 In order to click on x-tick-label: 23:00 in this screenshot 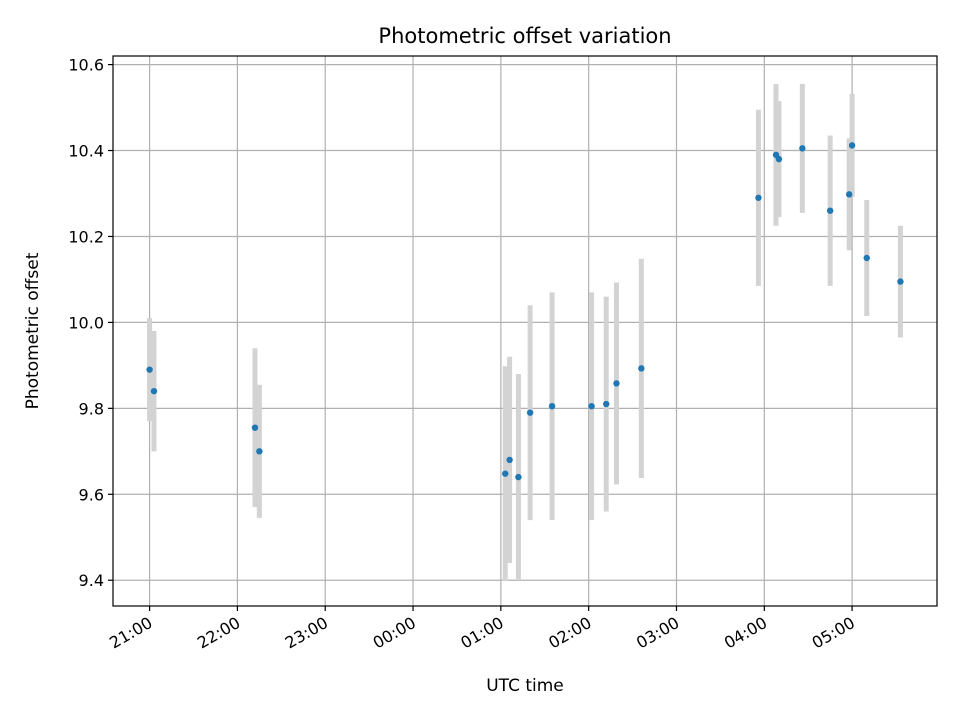, I will do `click(306, 633)`.